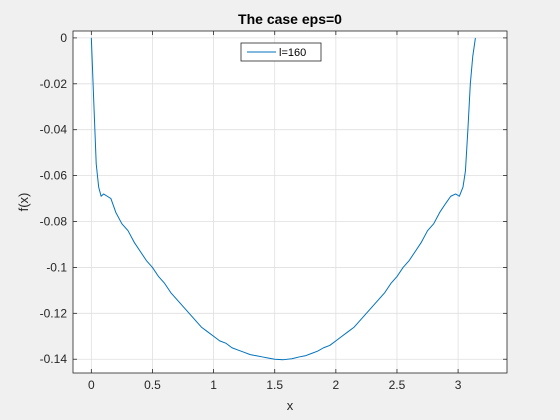 This screenshot has width=560, height=420. I want to click on x-tick-label: 0.5, so click(152, 385).